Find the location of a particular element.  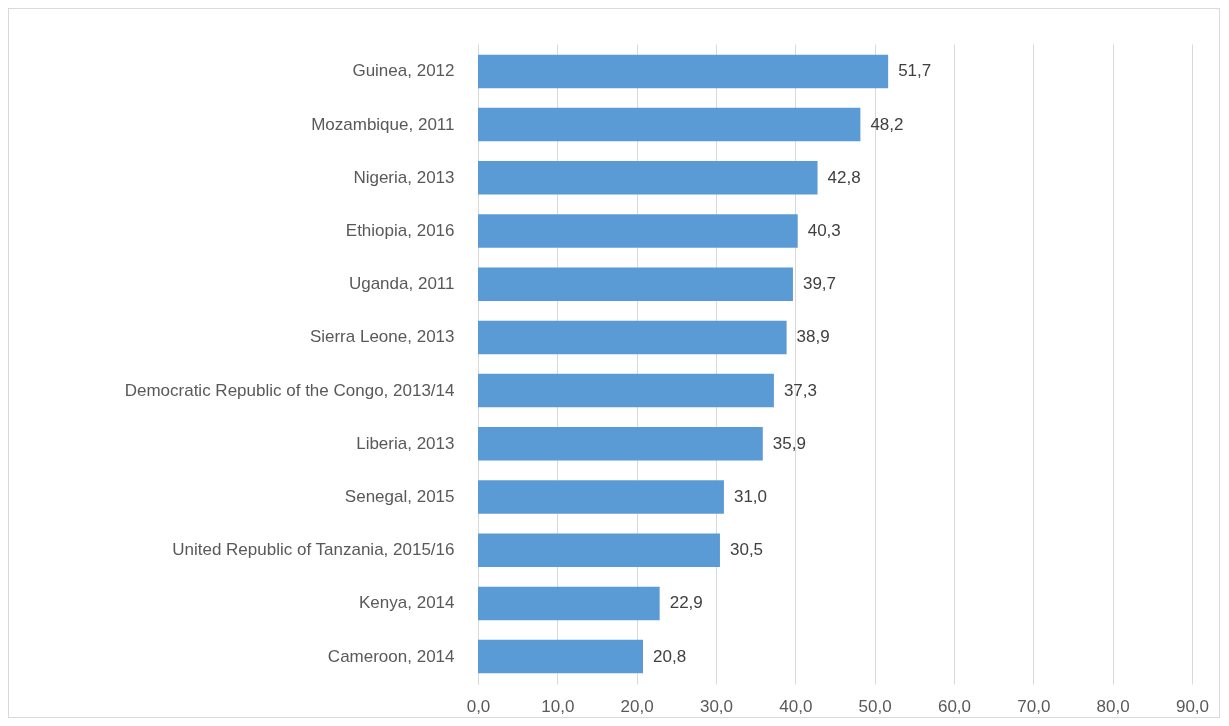

data-label: 38,9 is located at coordinates (813, 337).